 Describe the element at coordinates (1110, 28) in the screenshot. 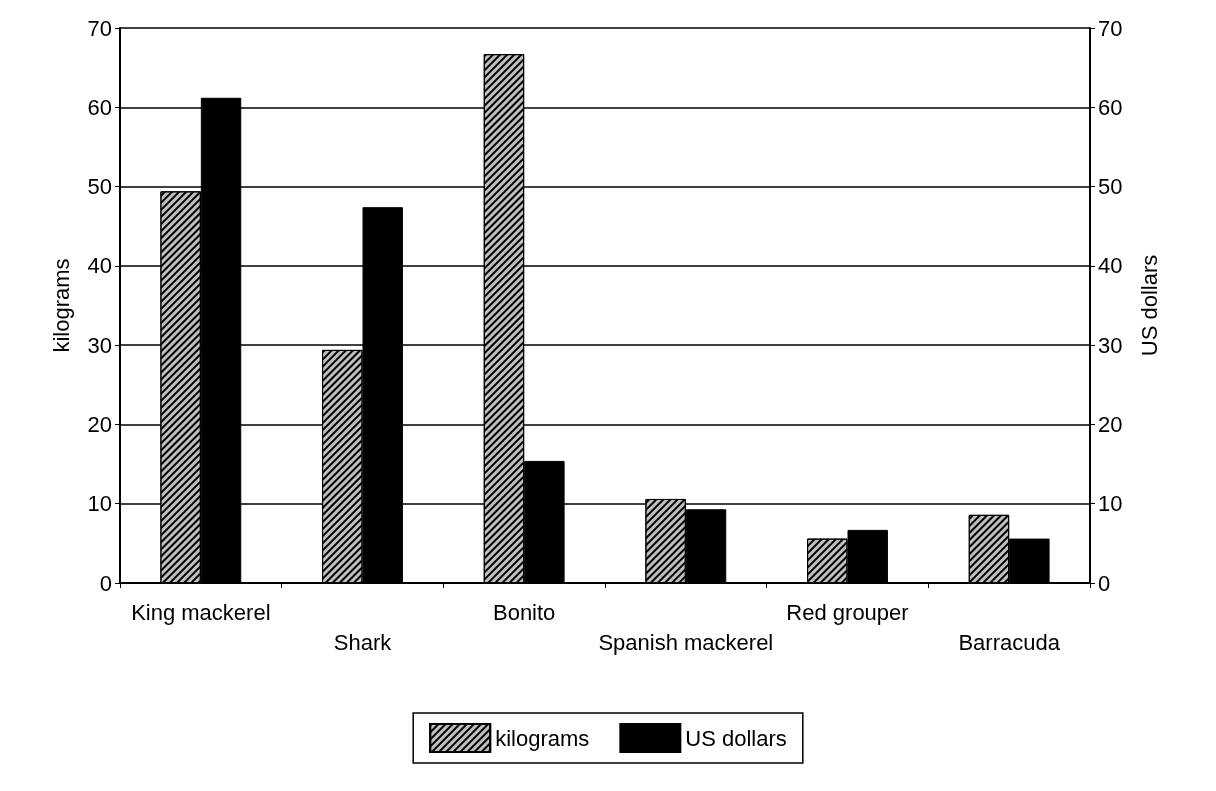

I see `y2-tick-label: 70` at that location.